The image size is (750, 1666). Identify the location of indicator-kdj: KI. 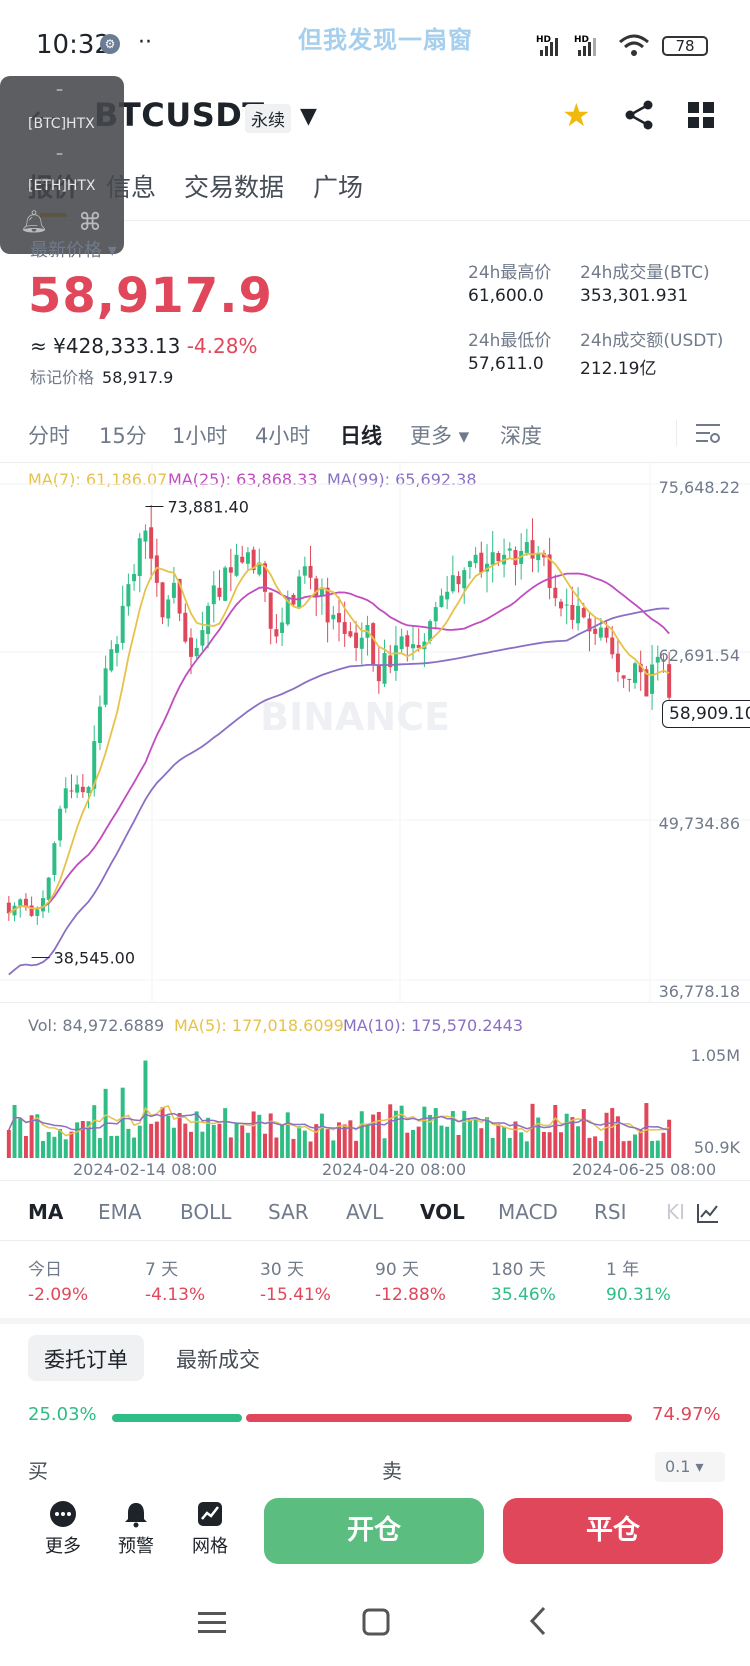
(676, 1212).